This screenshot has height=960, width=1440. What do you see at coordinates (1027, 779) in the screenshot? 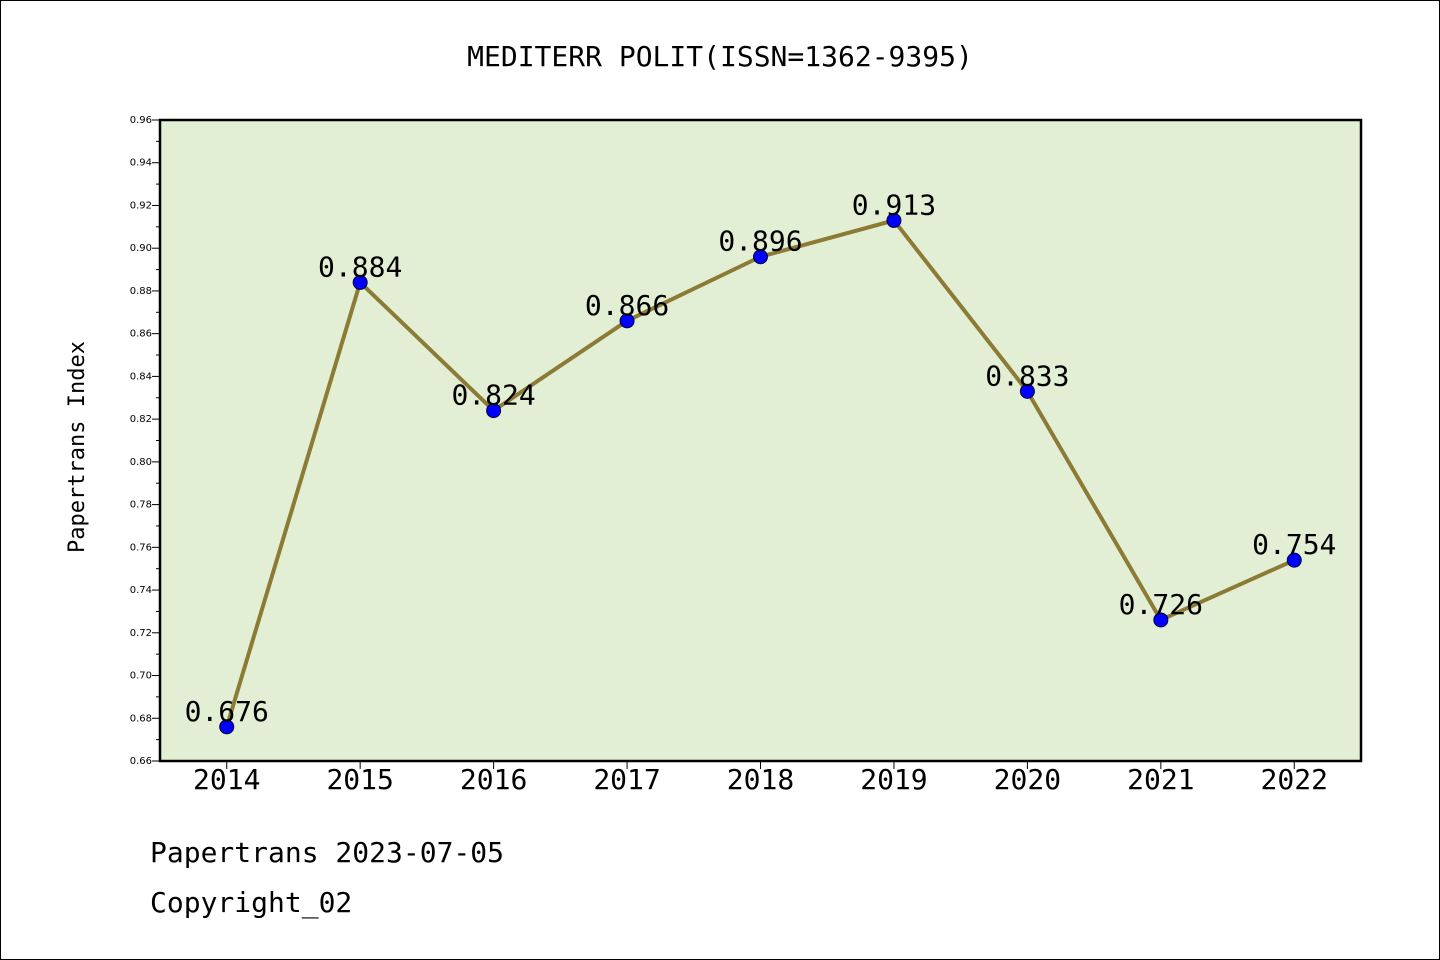
I see `x-tick-label: 2020` at bounding box center [1027, 779].